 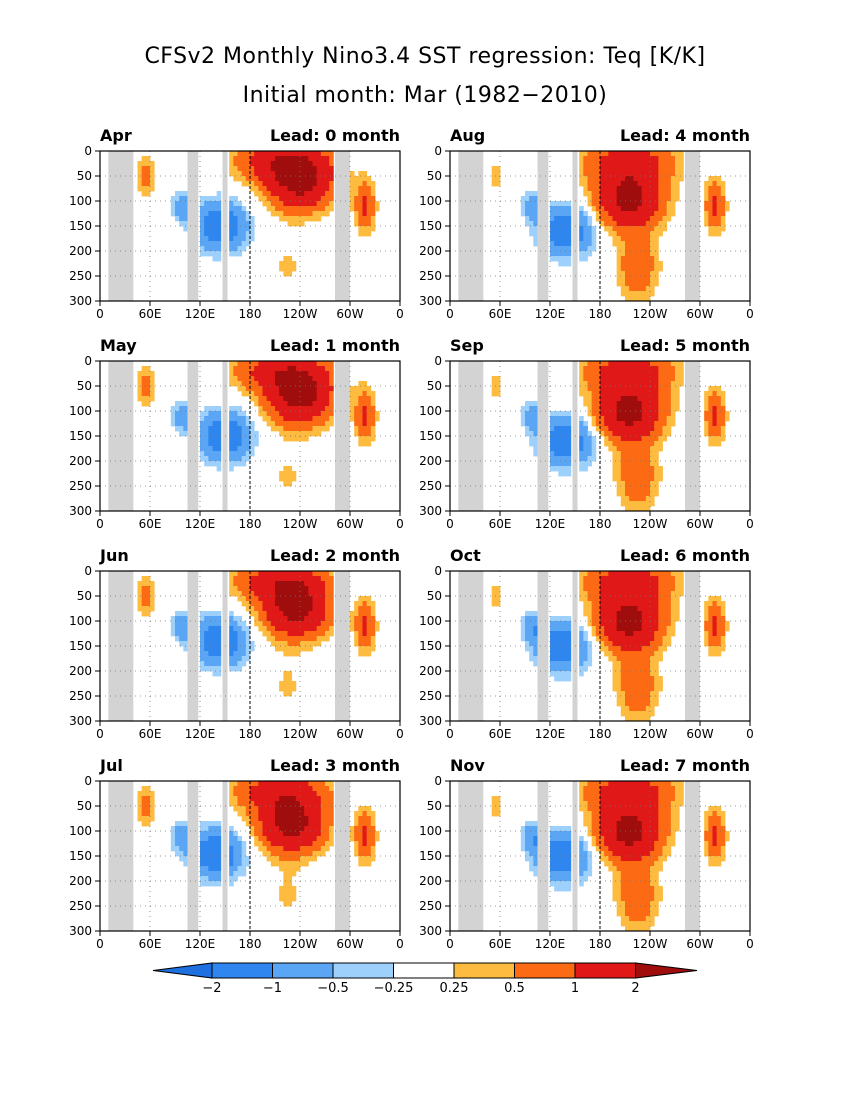 What do you see at coordinates (80, 881) in the screenshot?
I see `y-tick-label: 200` at bounding box center [80, 881].